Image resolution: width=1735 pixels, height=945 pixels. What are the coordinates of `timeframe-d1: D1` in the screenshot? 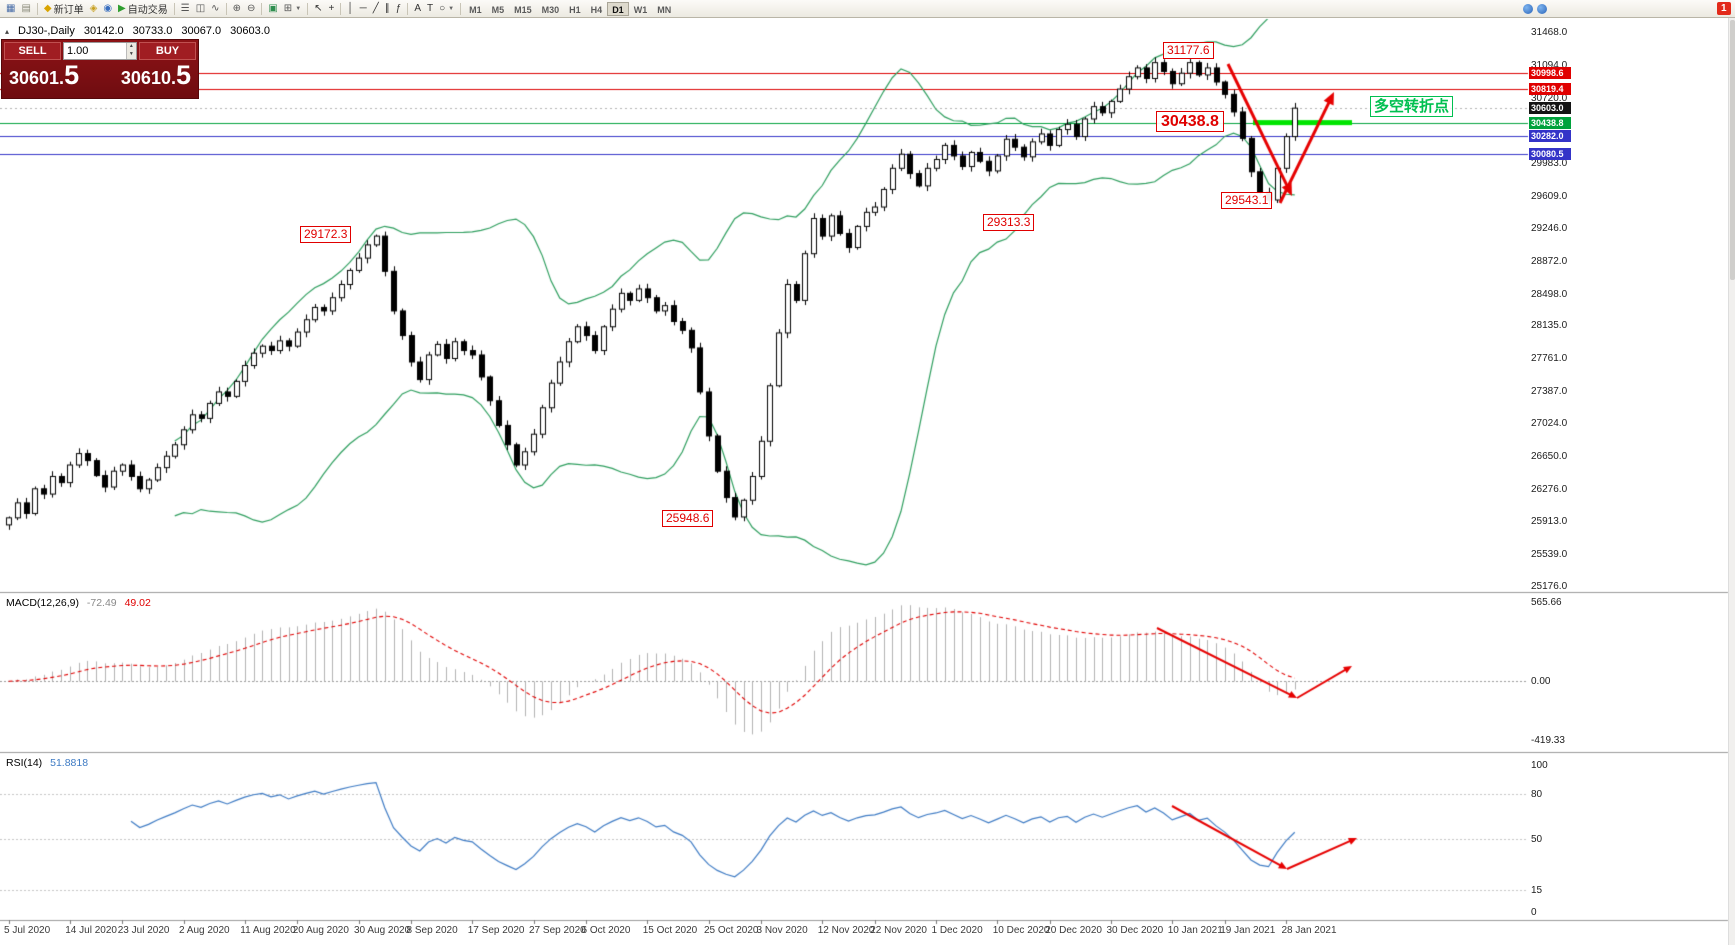 It's located at (618, 8).